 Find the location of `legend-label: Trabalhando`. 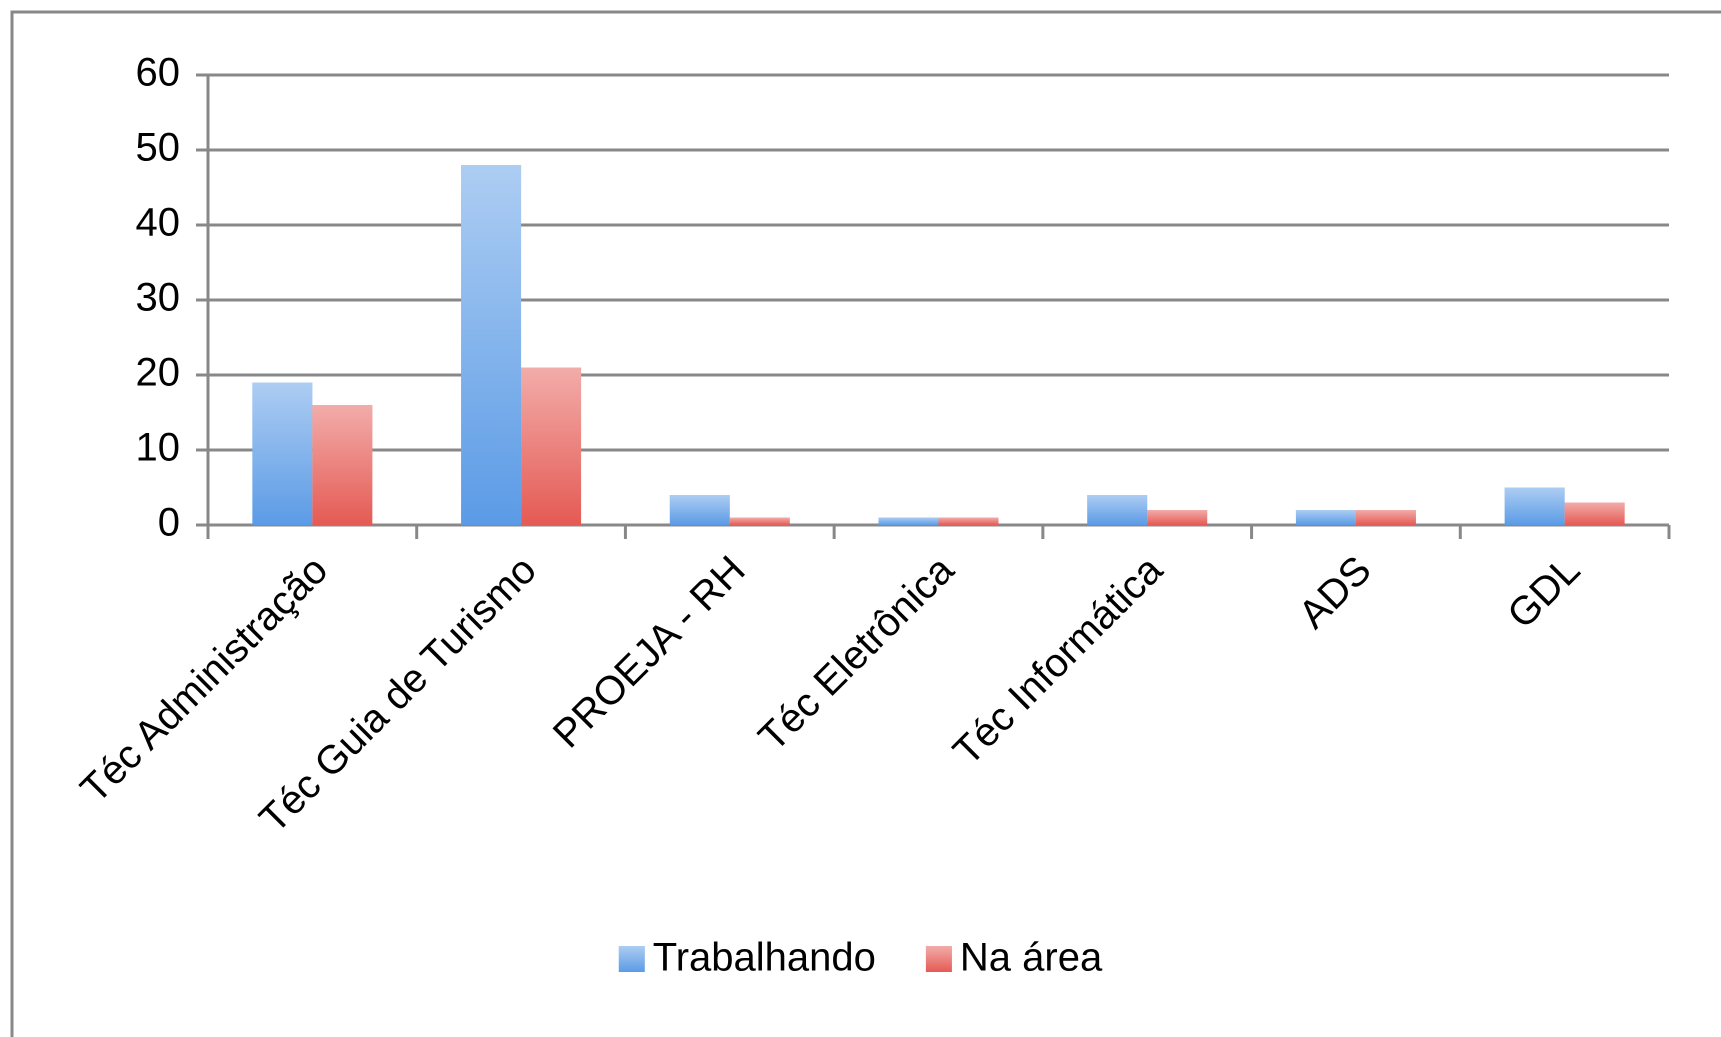

legend-label: Trabalhando is located at coordinates (764, 958).